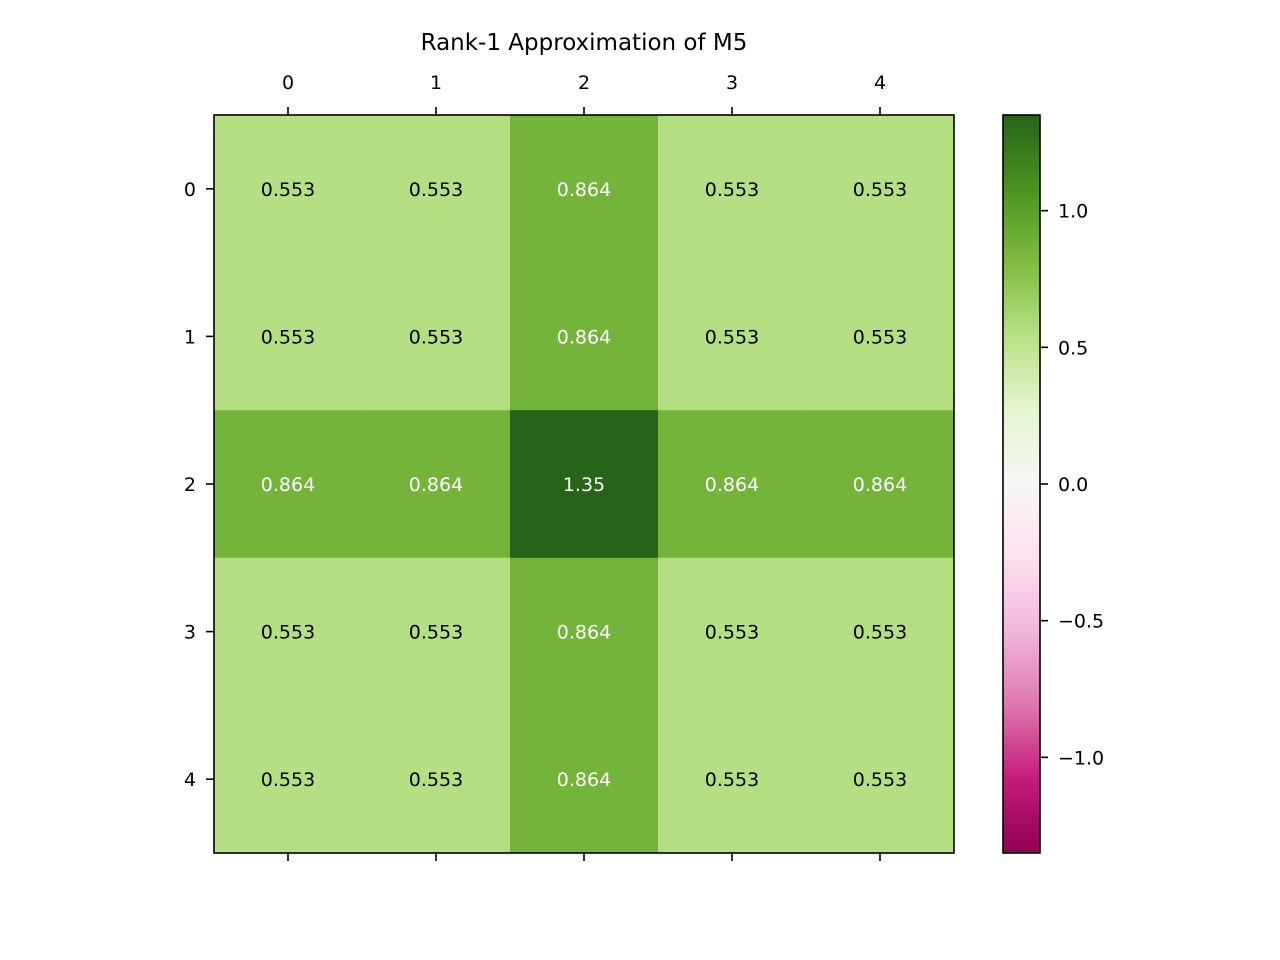 Image resolution: width=1280 pixels, height=960 pixels. What do you see at coordinates (584, 43) in the screenshot?
I see `chart-title: Rank-1 Approximation of M5` at bounding box center [584, 43].